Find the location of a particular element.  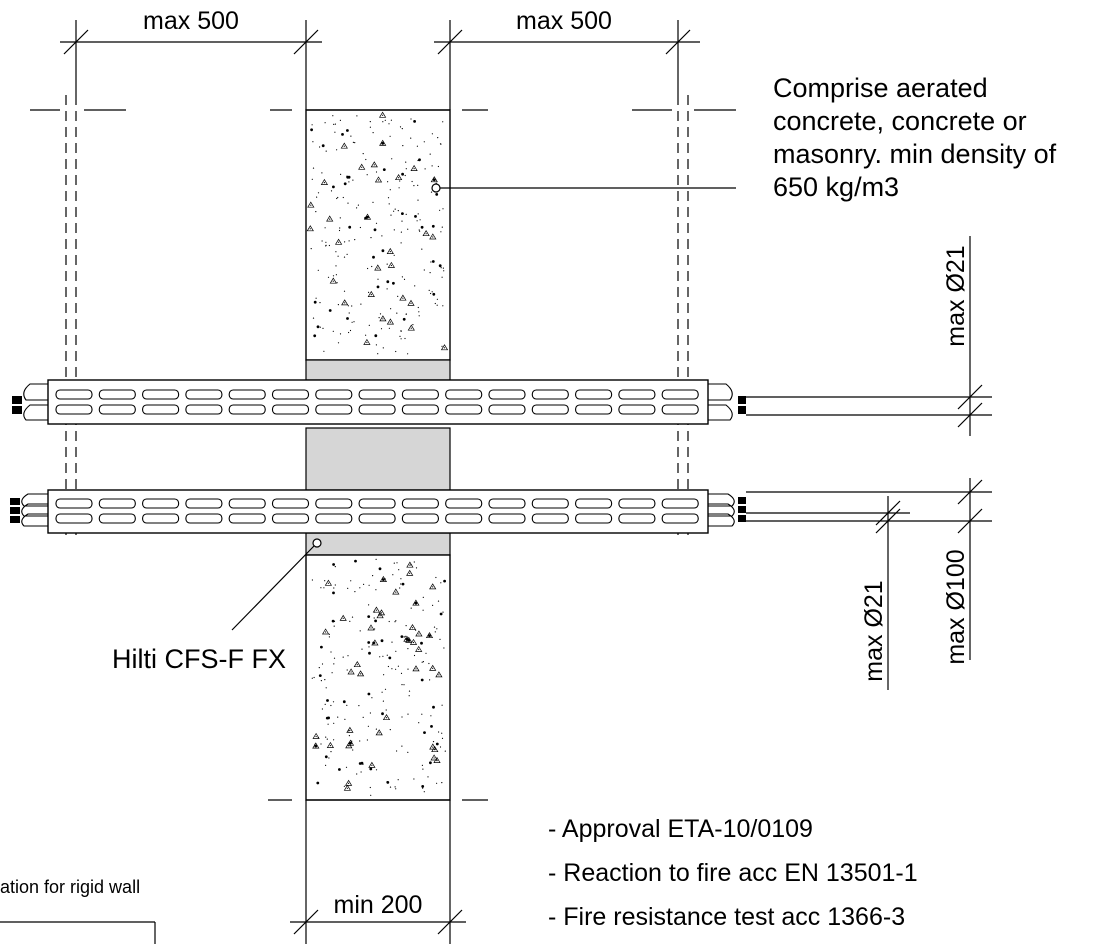

product-label: Hilti CFS-F FX is located at coordinates (199, 659).